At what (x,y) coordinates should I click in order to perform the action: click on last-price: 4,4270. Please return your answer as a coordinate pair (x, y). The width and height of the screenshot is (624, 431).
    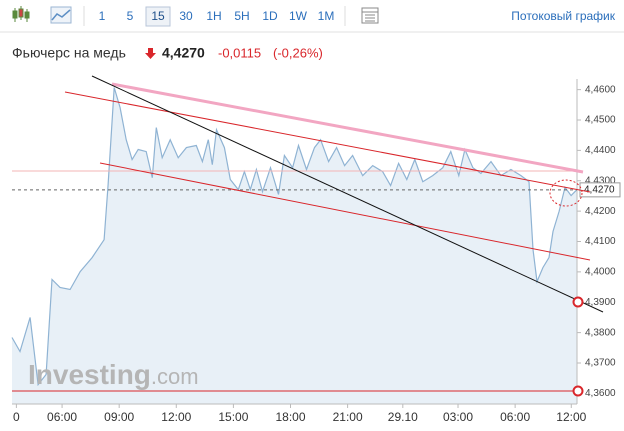
    Looking at the image, I should click on (183, 53).